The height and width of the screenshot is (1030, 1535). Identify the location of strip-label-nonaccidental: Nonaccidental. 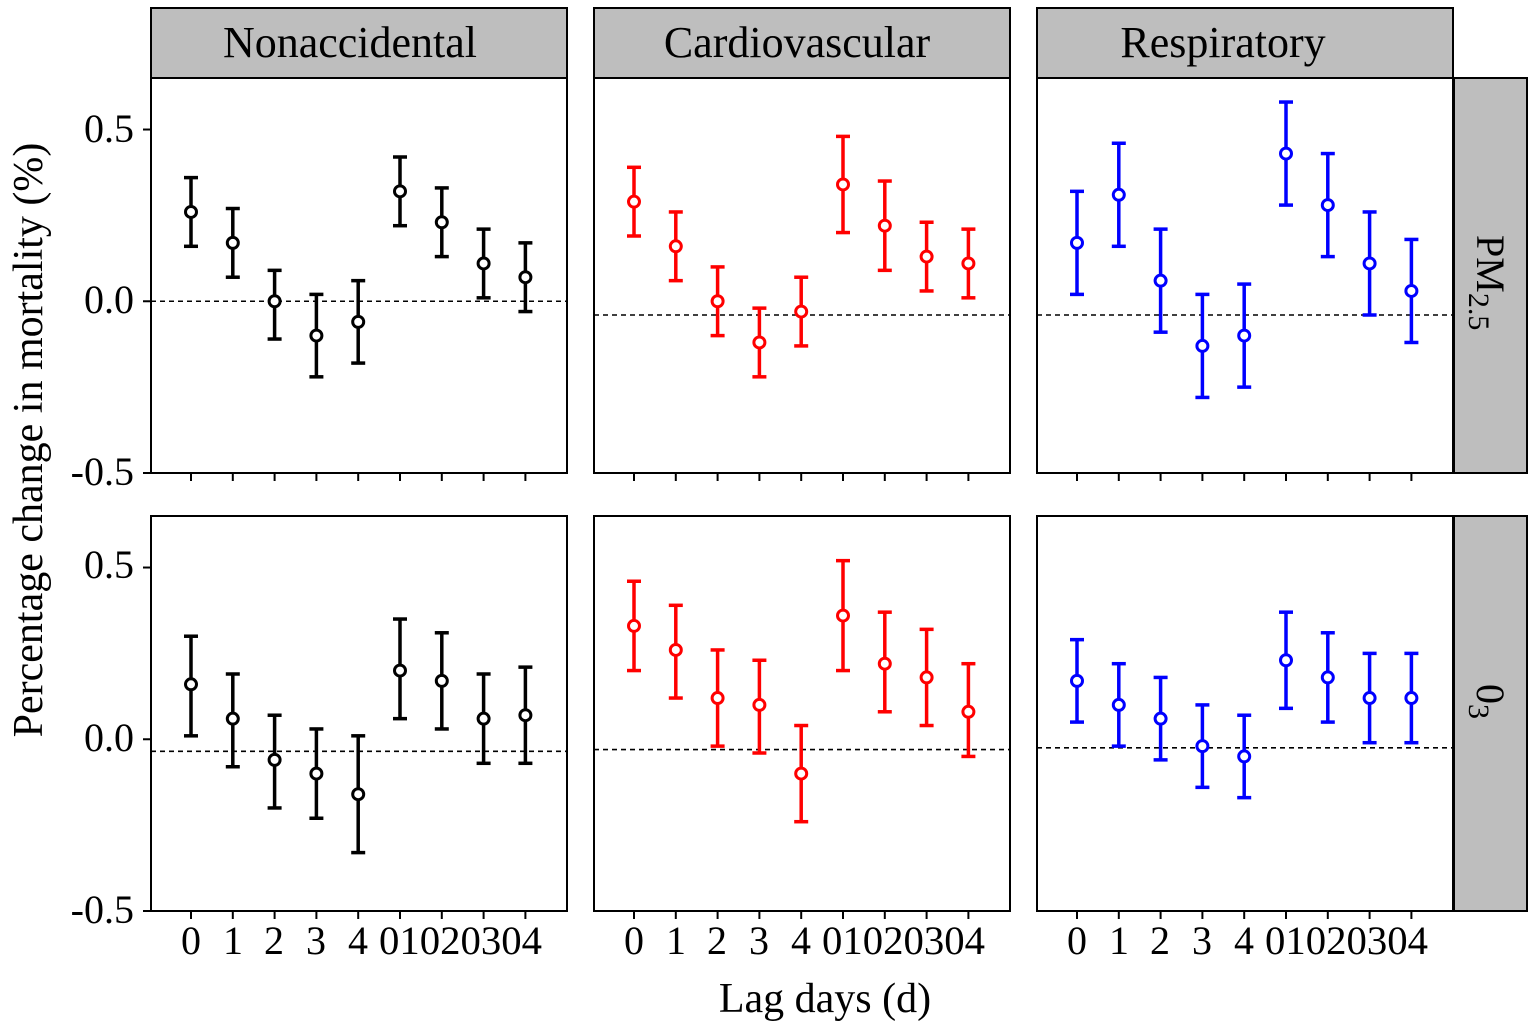
(350, 42).